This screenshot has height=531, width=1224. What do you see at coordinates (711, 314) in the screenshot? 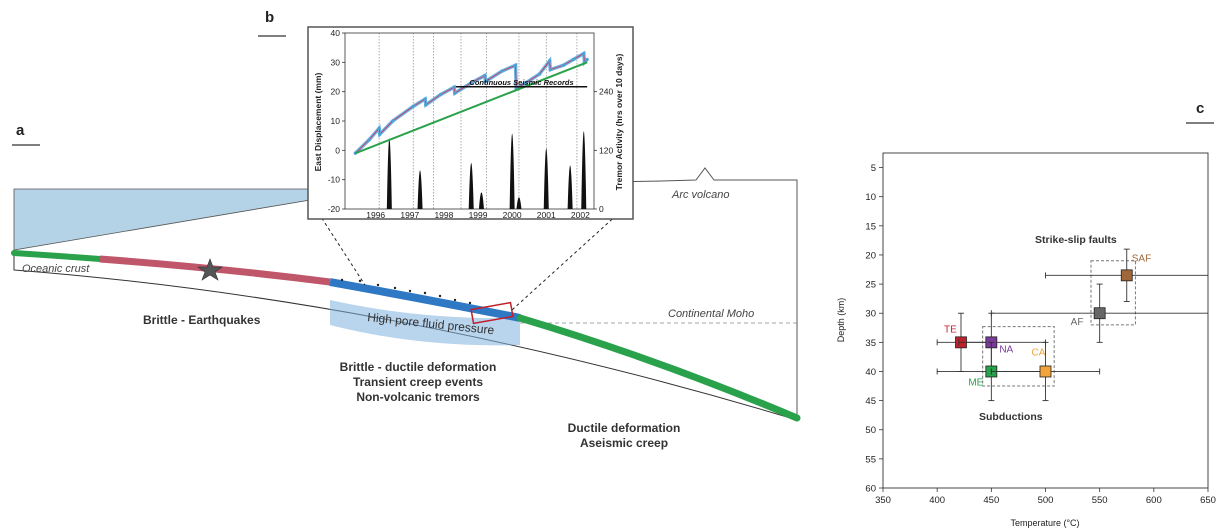
I see `label-continental-moho: Continental Moho` at bounding box center [711, 314].